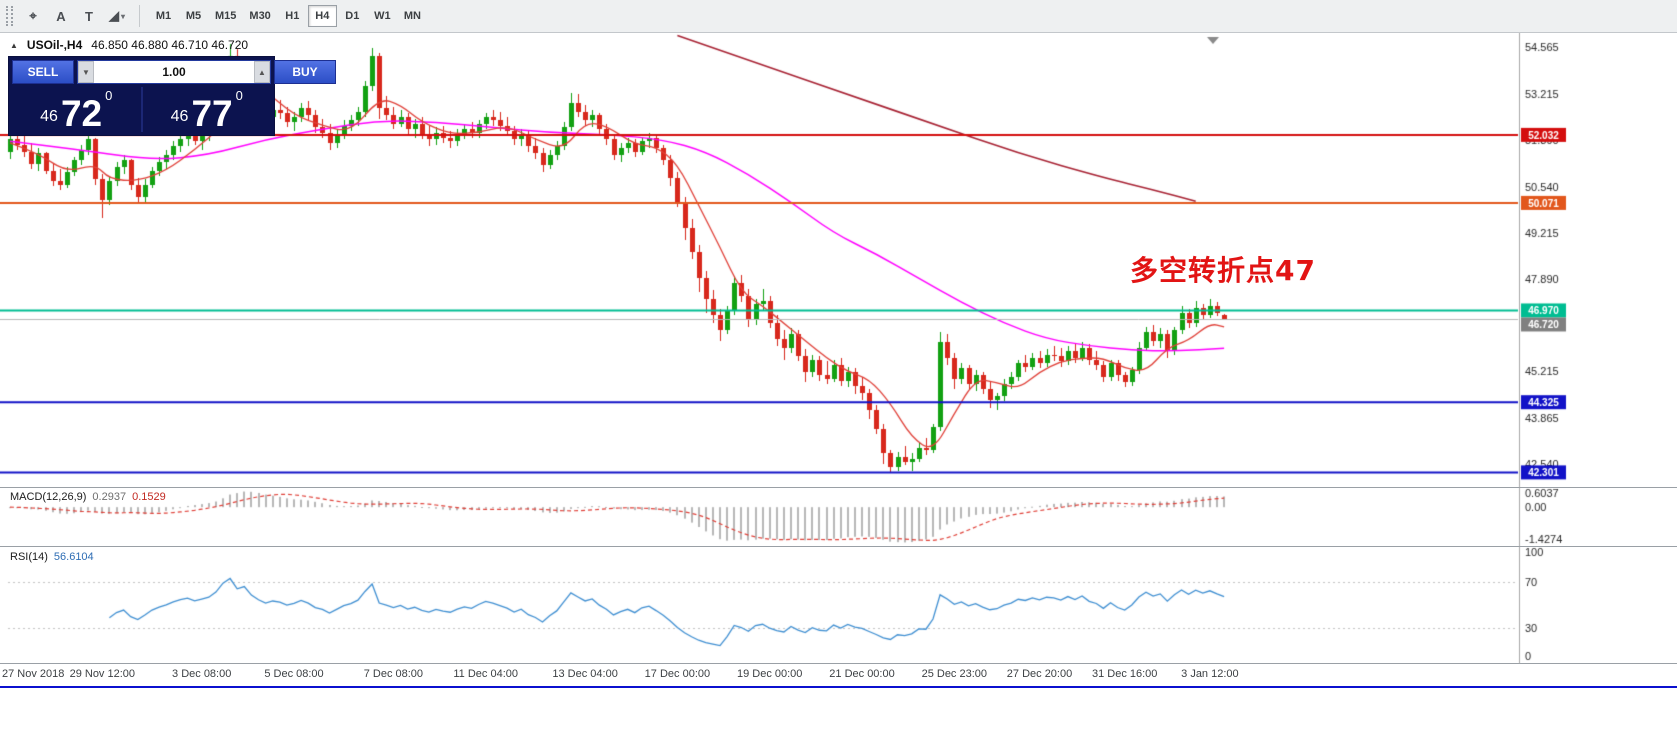  Describe the element at coordinates (769, 674) in the screenshot. I see `x-axis-label: 19 Dec 00:00` at that location.